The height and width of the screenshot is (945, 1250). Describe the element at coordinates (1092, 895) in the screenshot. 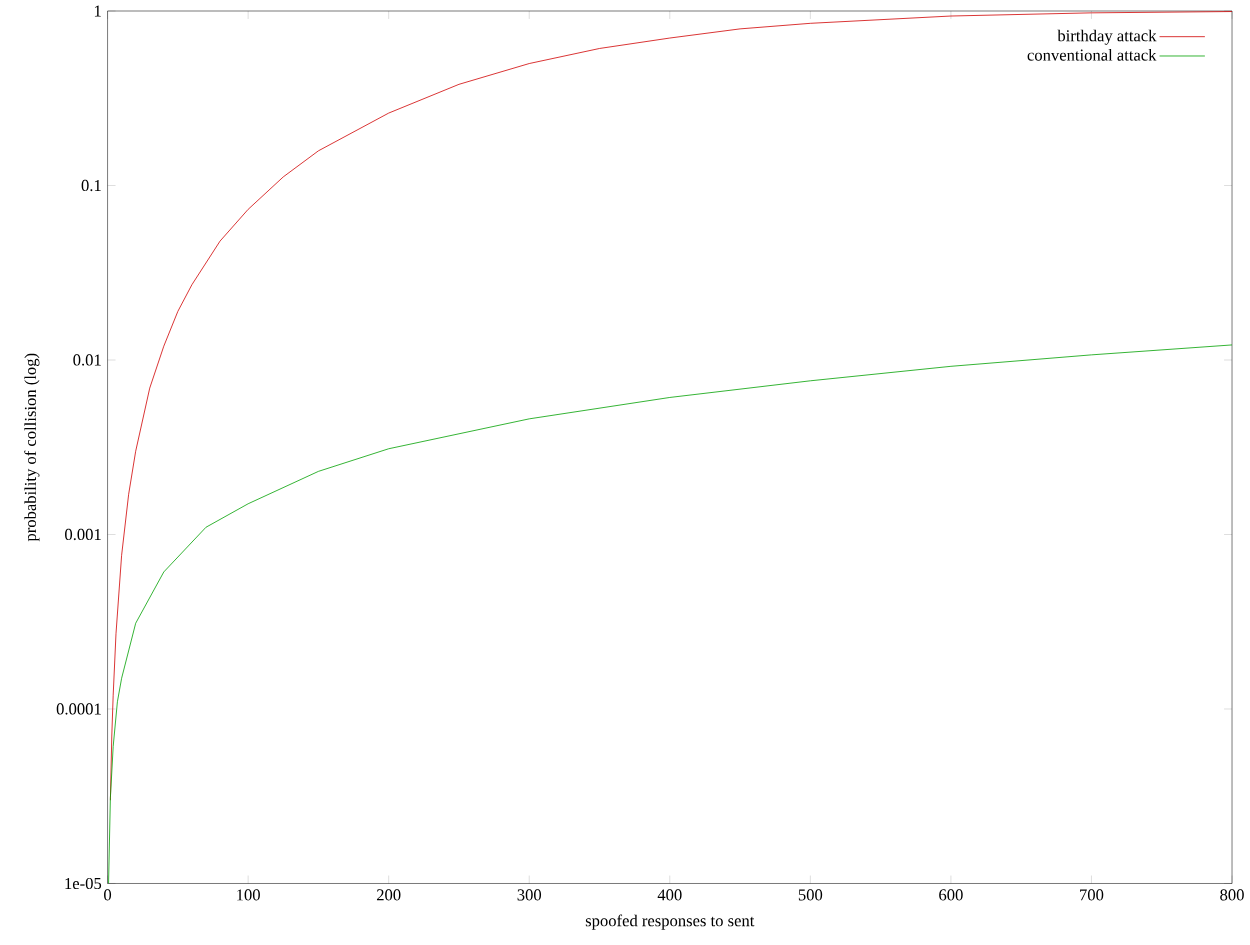

I see `x-tick-label: 700` at that location.